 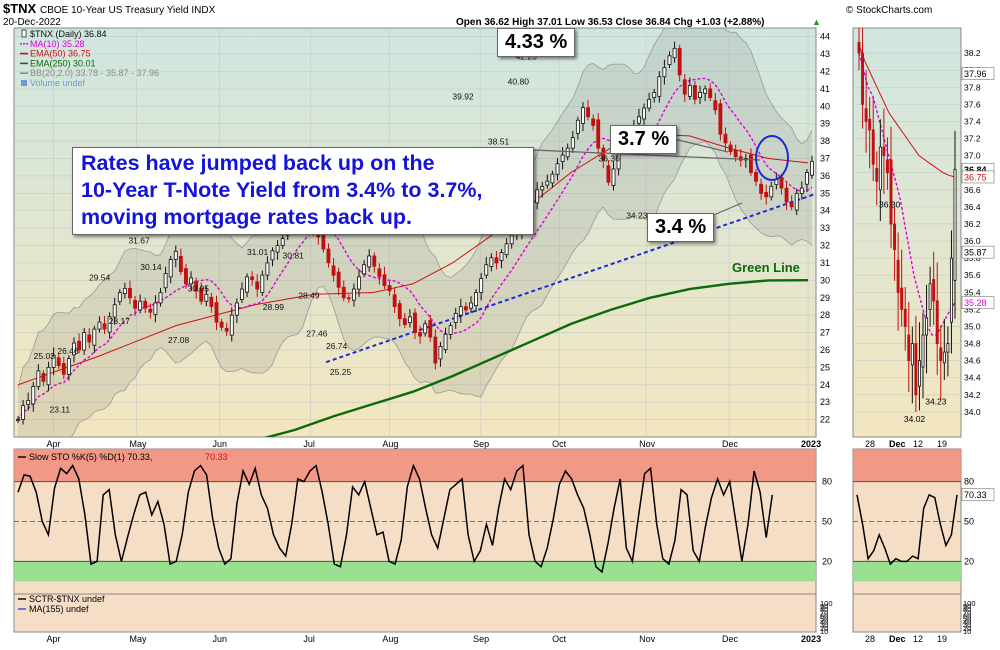 What do you see at coordinates (219, 639) in the screenshot?
I see `x-tick-label-bottom: Jun` at bounding box center [219, 639].